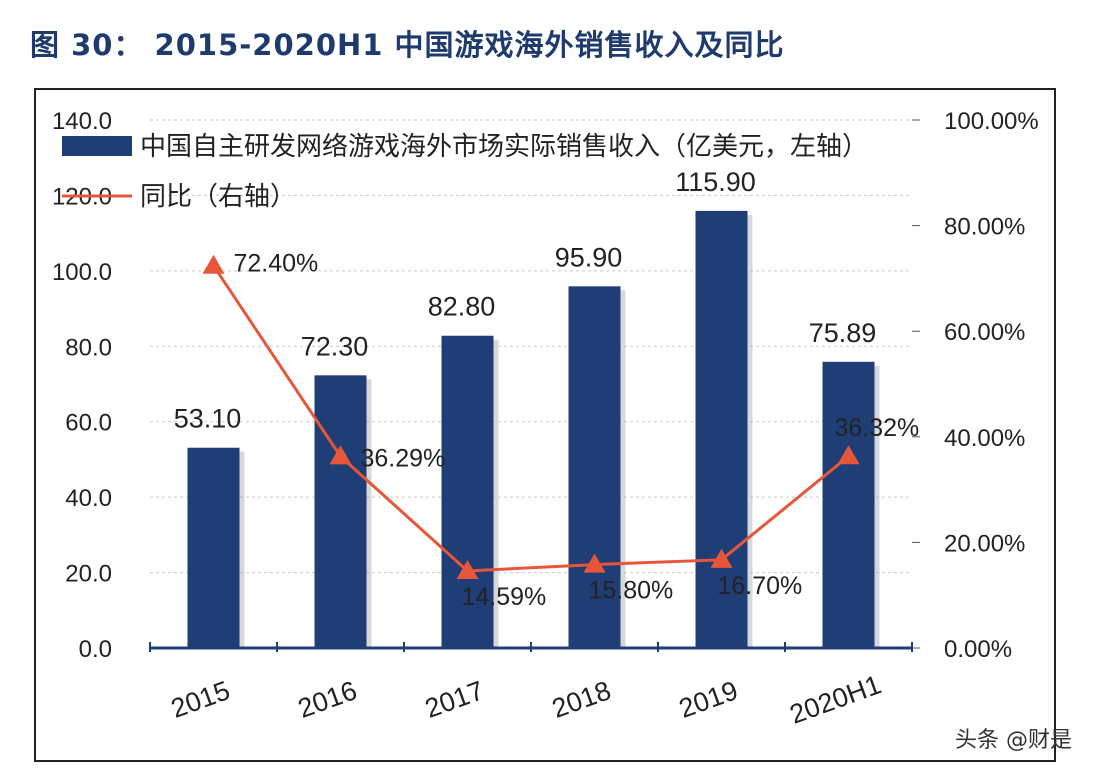 The height and width of the screenshot is (772, 1096). I want to click on legend-line-label: 同比（右轴）, so click(218, 197).